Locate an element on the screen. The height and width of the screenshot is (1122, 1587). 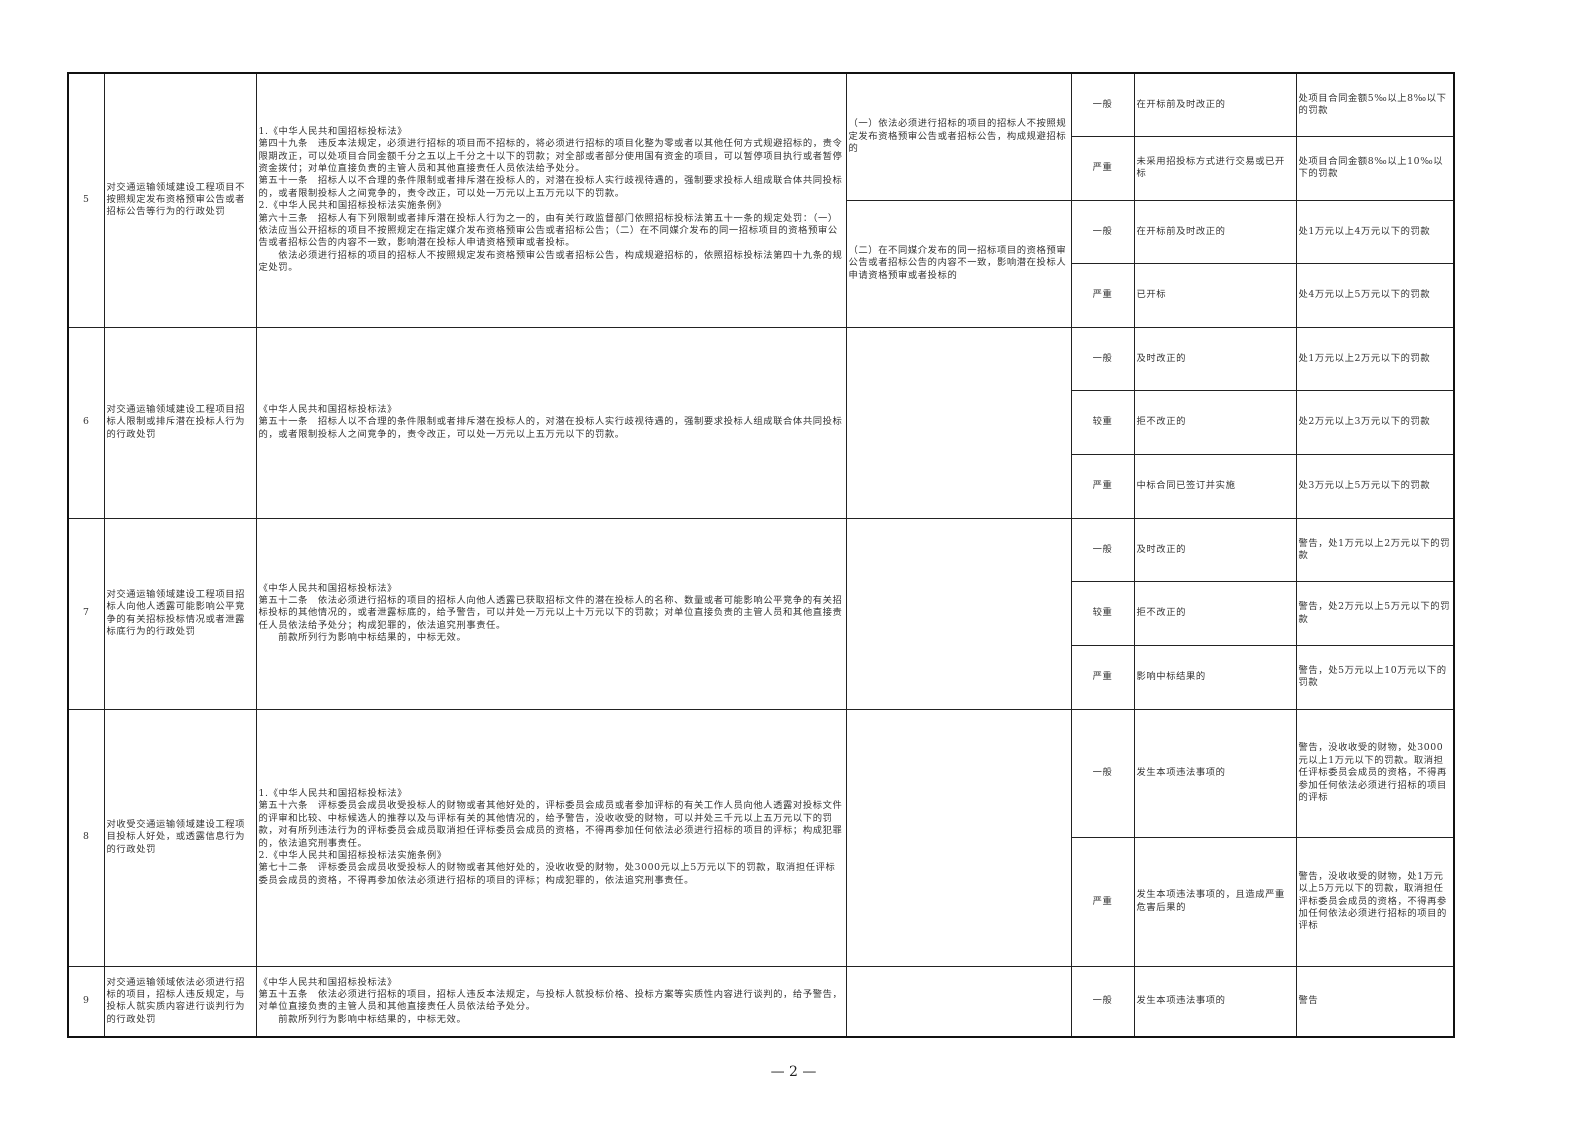
applicable-situation: 中标合同已签订并实施 is located at coordinates (1215, 486).